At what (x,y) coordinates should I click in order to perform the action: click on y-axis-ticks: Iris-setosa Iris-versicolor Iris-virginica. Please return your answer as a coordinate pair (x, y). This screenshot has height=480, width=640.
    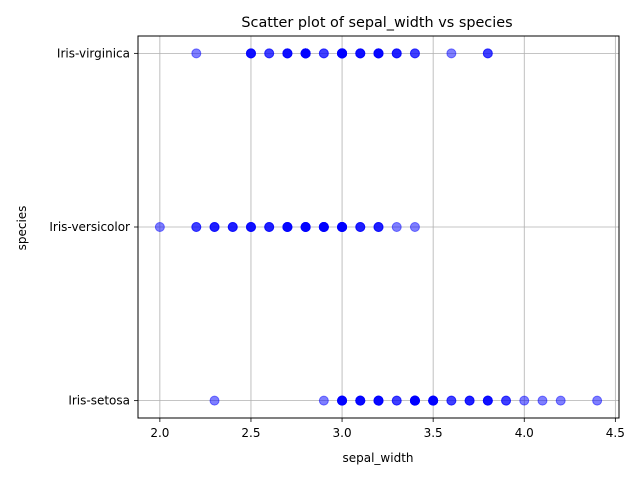
    Looking at the image, I should click on (93, 227).